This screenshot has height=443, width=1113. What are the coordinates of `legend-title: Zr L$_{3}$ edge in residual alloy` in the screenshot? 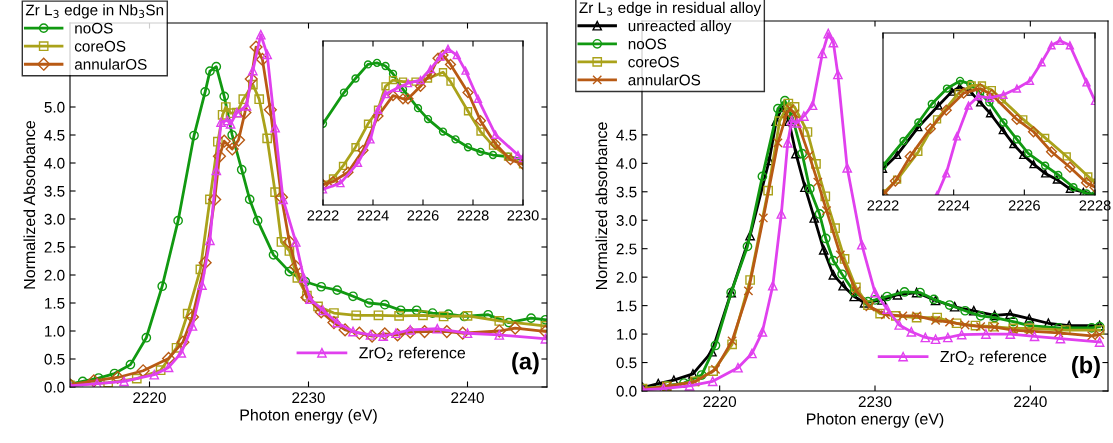 It's located at (670, 9).